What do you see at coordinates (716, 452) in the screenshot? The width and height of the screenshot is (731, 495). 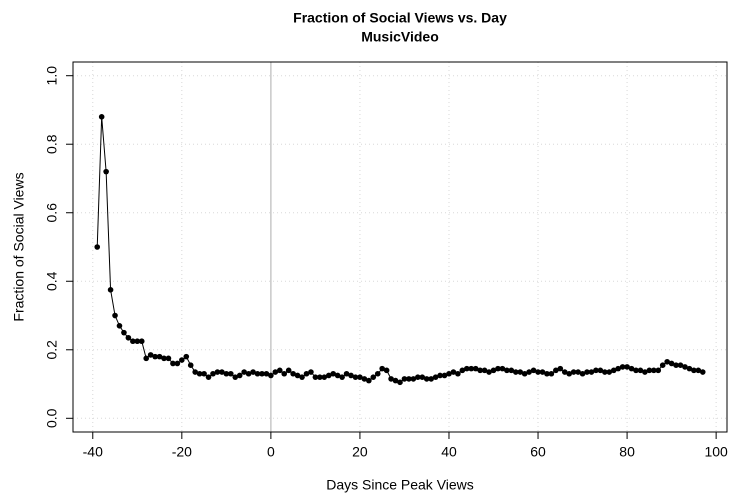 I see `x-tick-label: 100` at bounding box center [716, 452].